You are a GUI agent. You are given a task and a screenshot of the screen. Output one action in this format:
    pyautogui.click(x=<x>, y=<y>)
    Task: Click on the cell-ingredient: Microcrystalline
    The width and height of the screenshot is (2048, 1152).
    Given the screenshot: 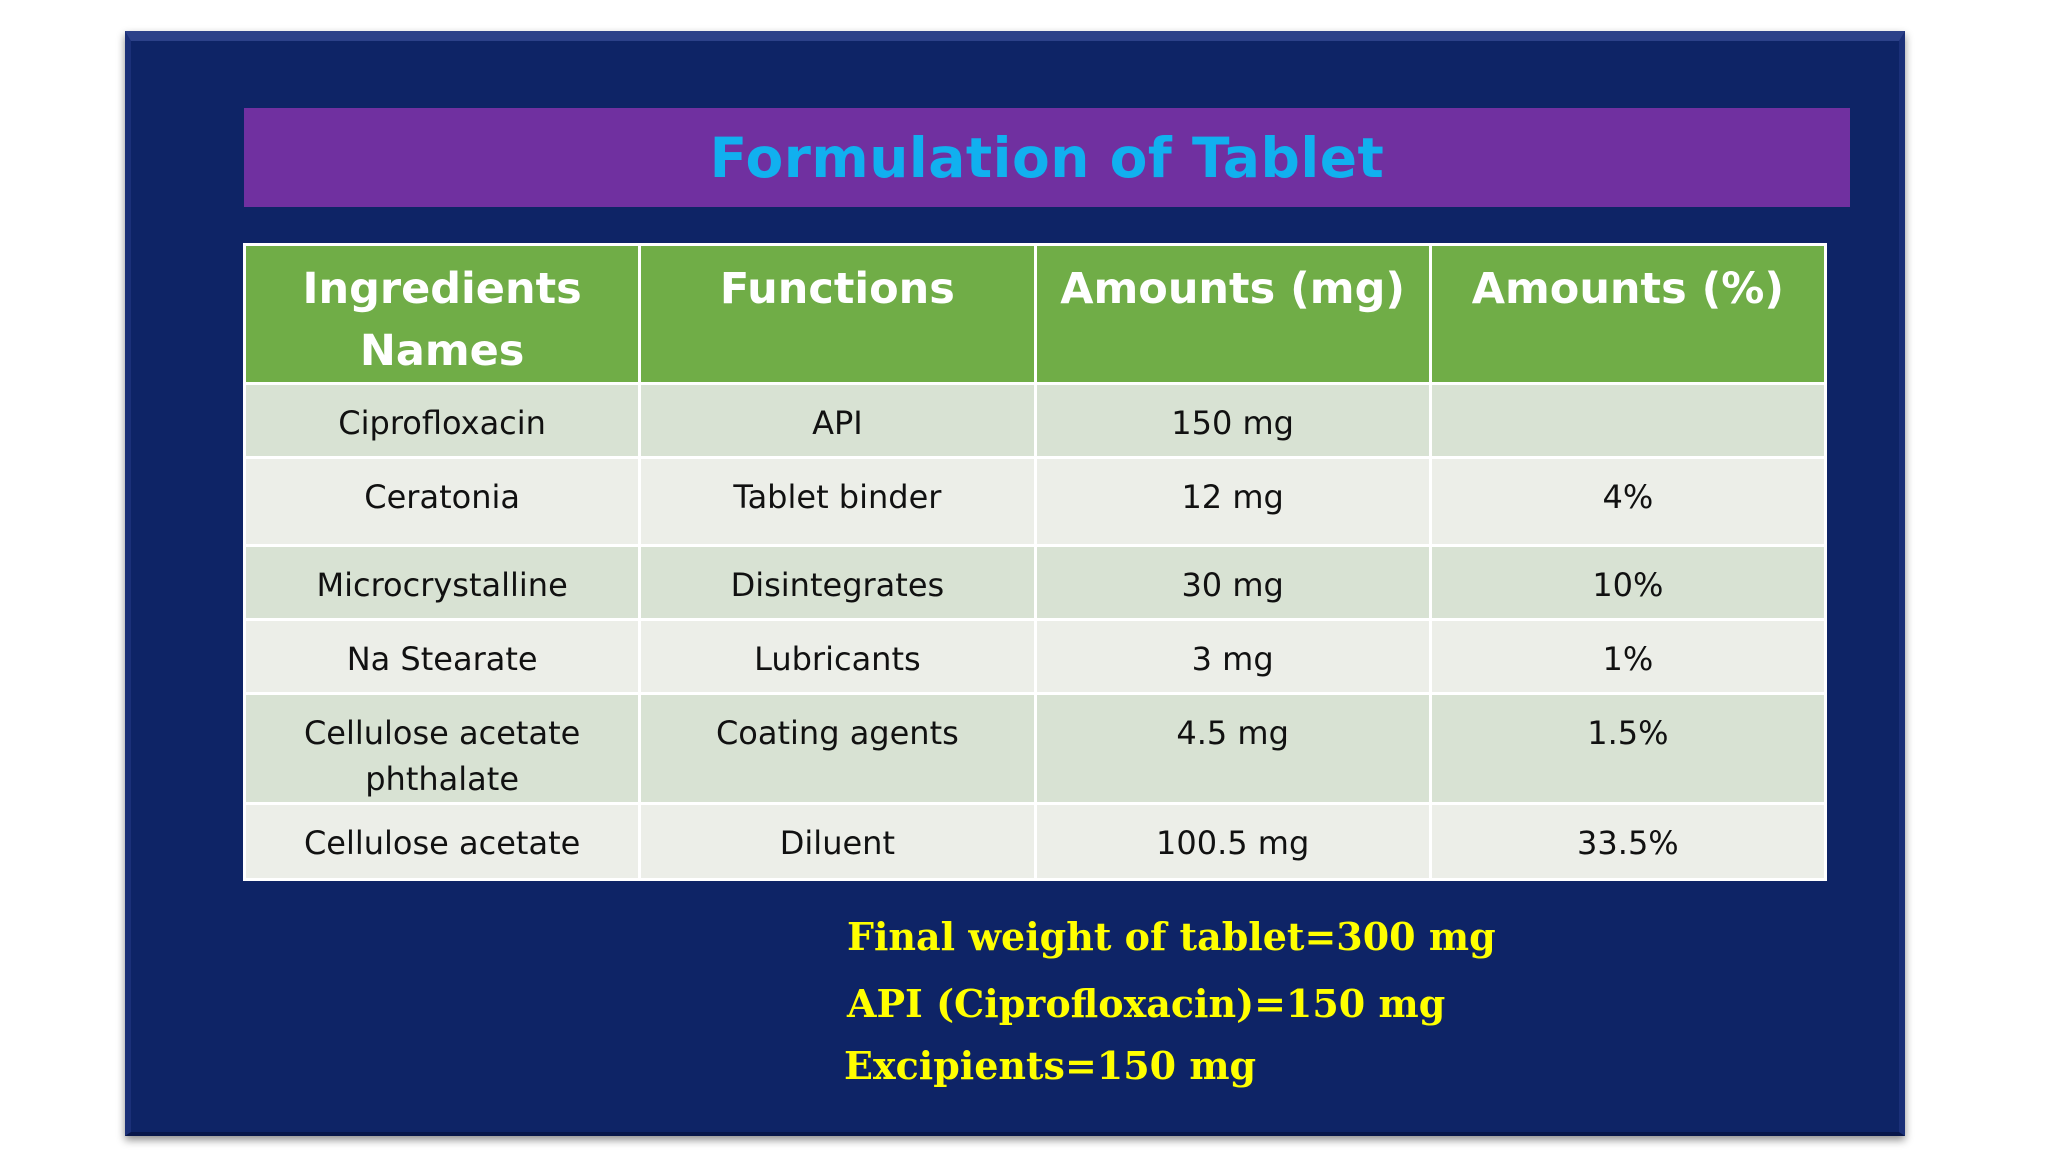 What is the action you would take?
    pyautogui.click(x=442, y=582)
    